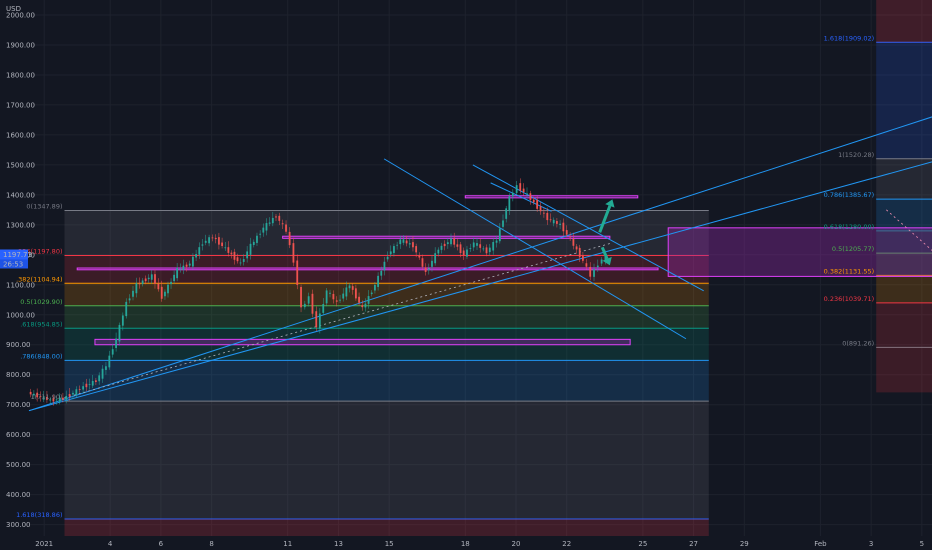 This screenshot has height=550, width=932. What do you see at coordinates (20, 165) in the screenshot?
I see `y-tick-label: 1500.00` at bounding box center [20, 165].